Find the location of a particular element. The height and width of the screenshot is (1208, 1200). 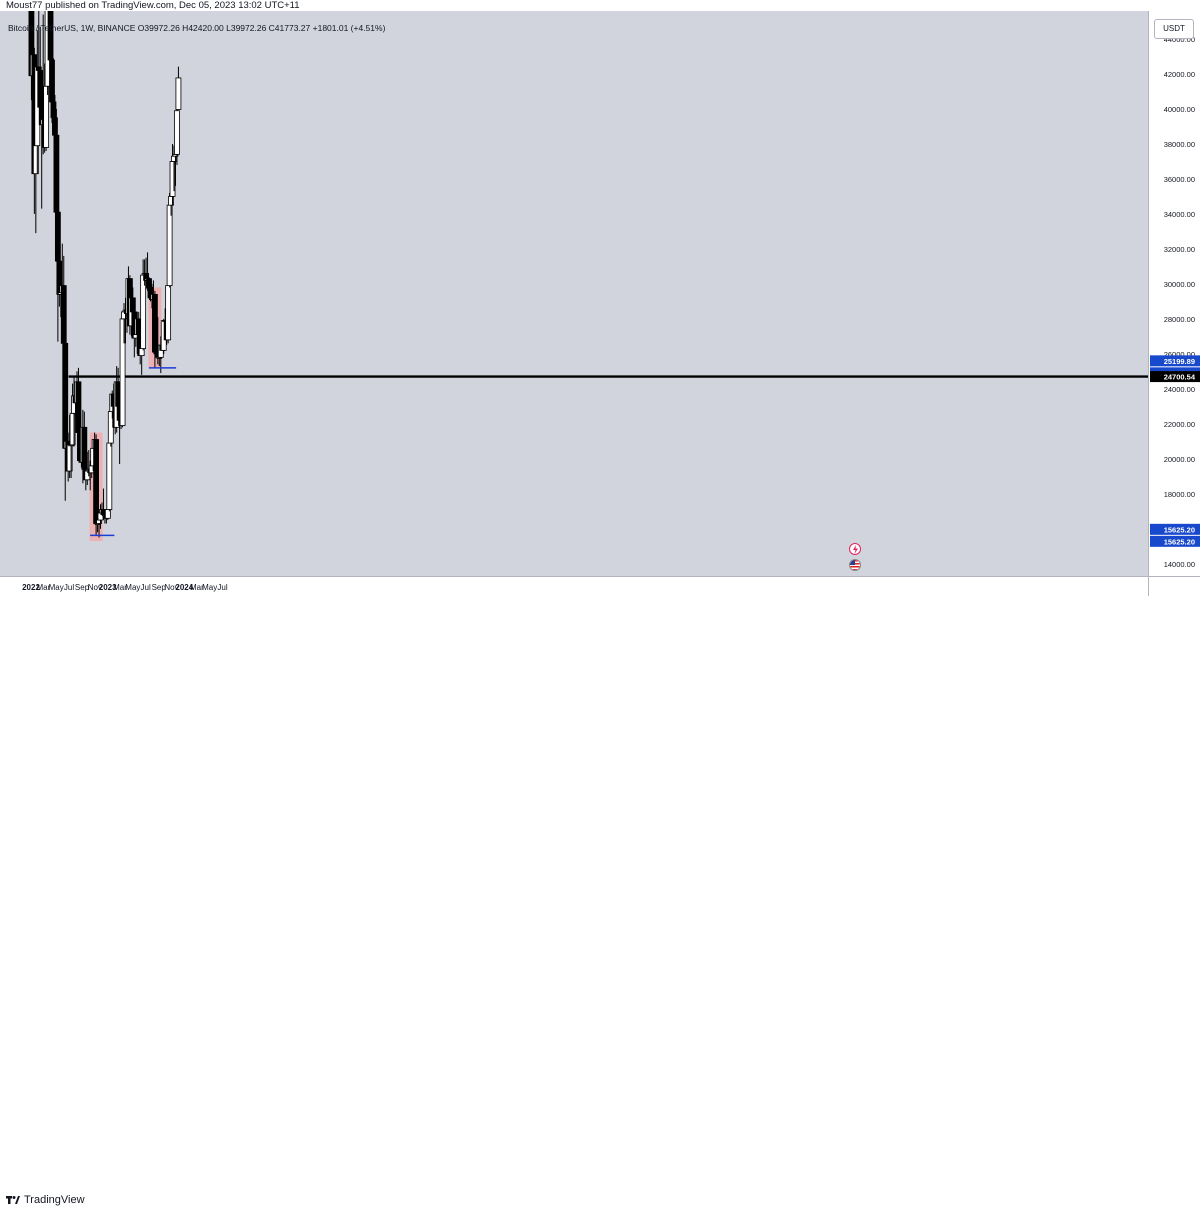

price-tick-label: 22000.00 is located at coordinates (1179, 424).